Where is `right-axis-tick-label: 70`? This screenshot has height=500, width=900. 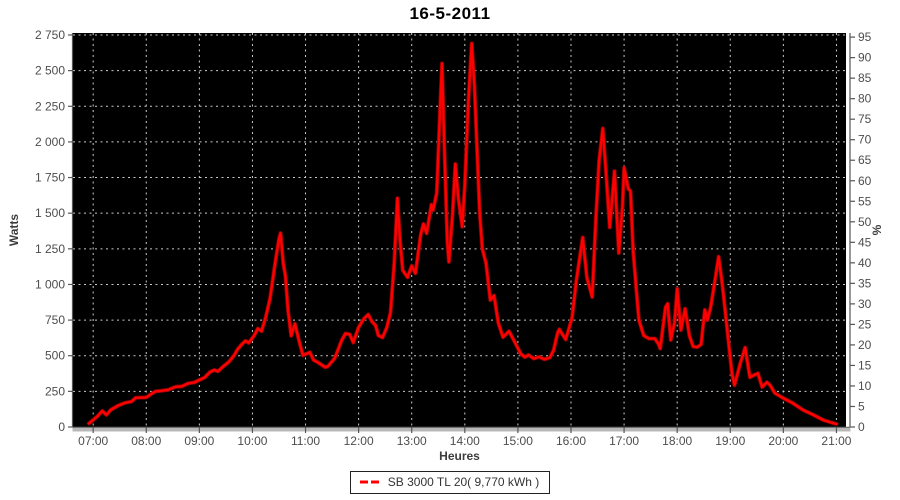 right-axis-tick-label: 70 is located at coordinates (865, 140).